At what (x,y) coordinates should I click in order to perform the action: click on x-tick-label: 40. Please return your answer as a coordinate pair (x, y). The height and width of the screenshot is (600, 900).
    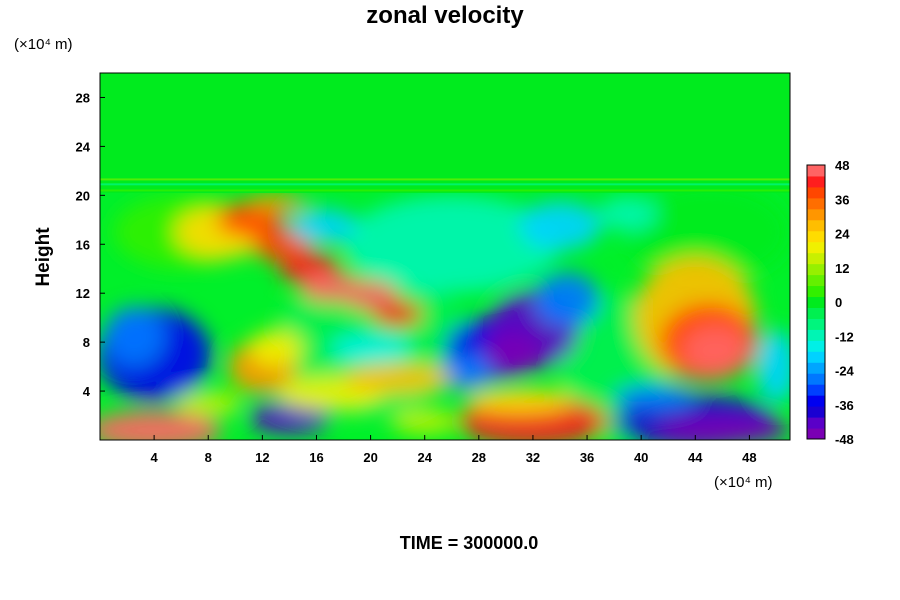
    Looking at the image, I should click on (641, 457).